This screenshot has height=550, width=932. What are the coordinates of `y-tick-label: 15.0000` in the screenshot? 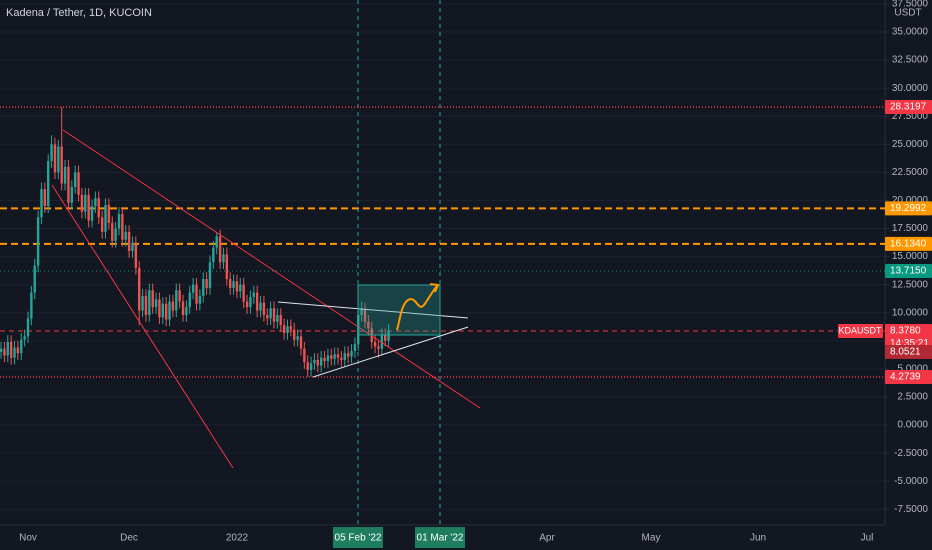 It's located at (910, 256).